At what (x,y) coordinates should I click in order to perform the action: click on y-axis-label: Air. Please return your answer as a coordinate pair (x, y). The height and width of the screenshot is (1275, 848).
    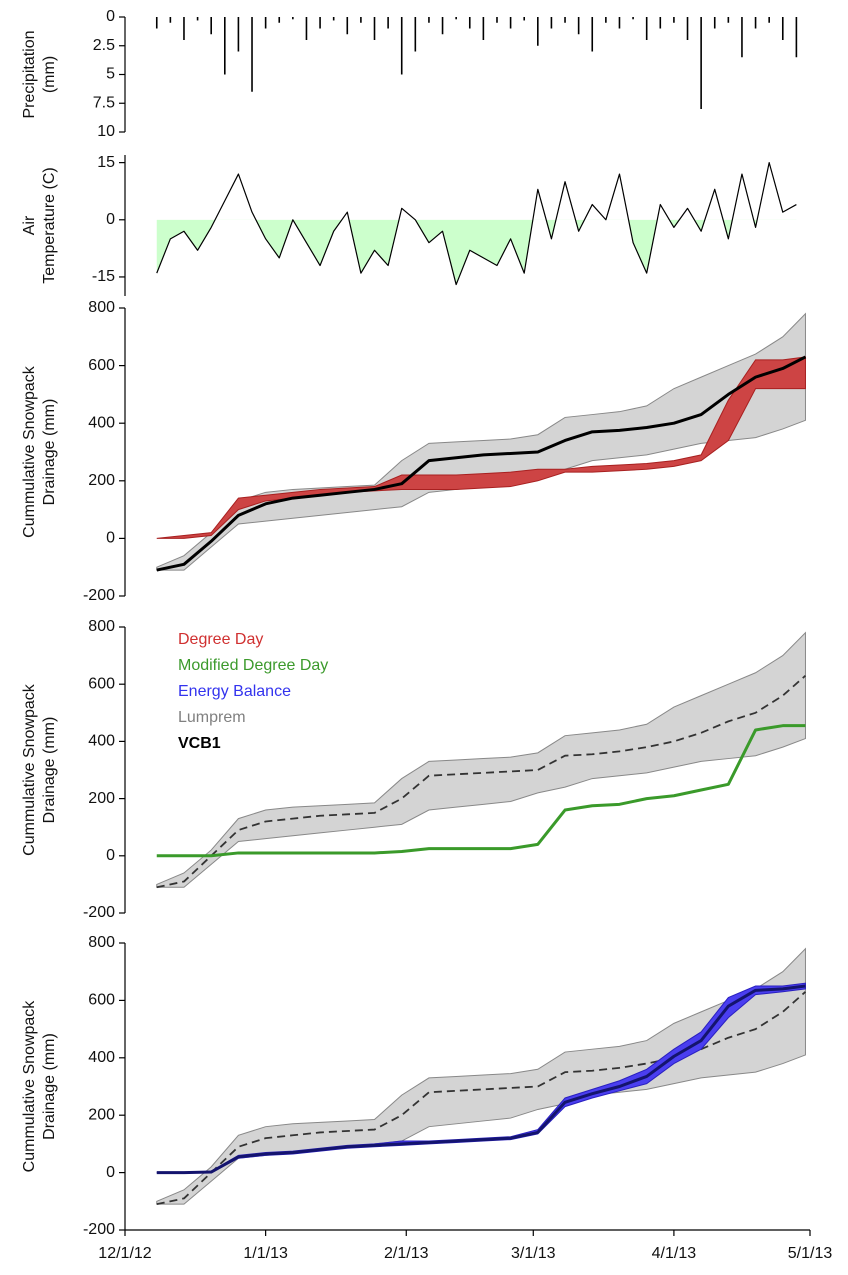
    Looking at the image, I should click on (29, 225).